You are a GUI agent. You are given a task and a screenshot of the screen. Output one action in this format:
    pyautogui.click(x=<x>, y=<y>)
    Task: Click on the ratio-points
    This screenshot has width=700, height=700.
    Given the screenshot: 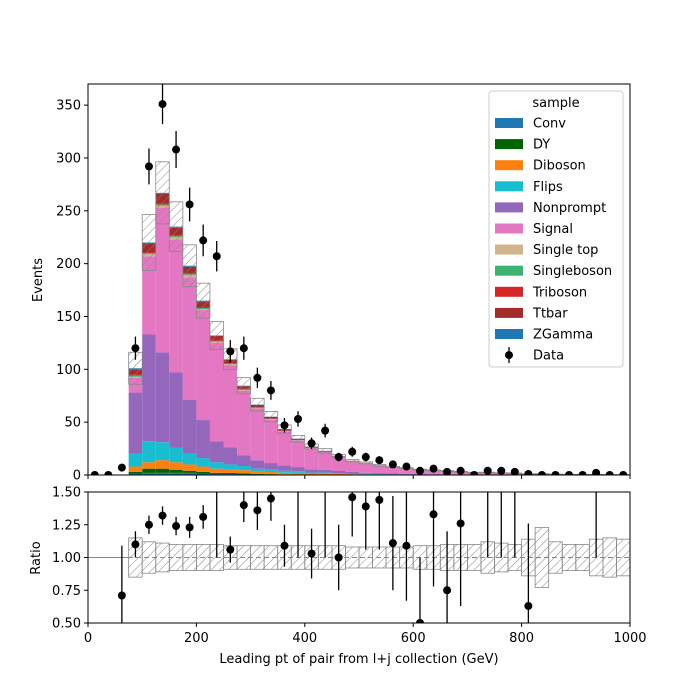 What is the action you would take?
    pyautogui.click(x=357, y=557)
    